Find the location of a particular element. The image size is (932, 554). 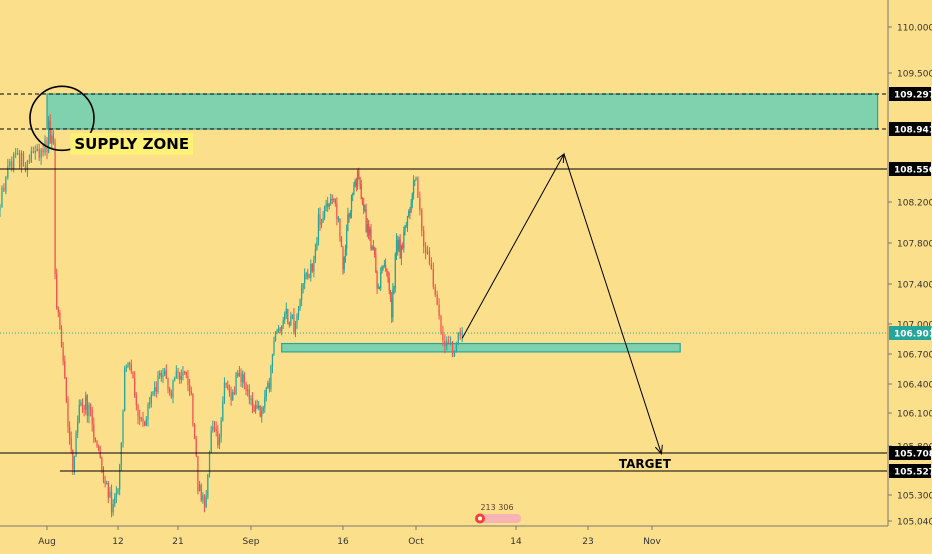

x-tick-label: 21 is located at coordinates (177, 542).